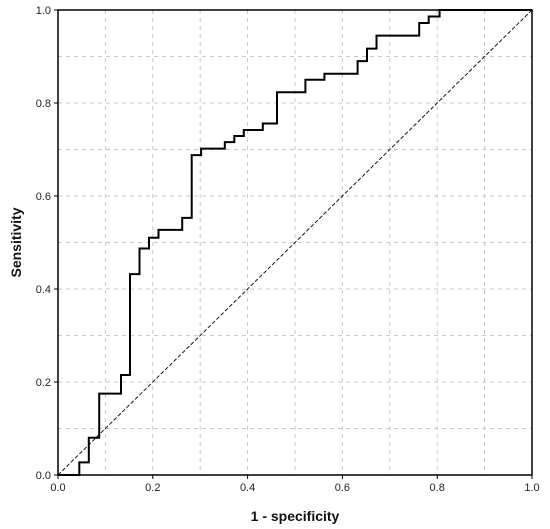 The image size is (550, 529). What do you see at coordinates (57, 488) in the screenshot?
I see `x-tick-label: 0.0` at bounding box center [57, 488].